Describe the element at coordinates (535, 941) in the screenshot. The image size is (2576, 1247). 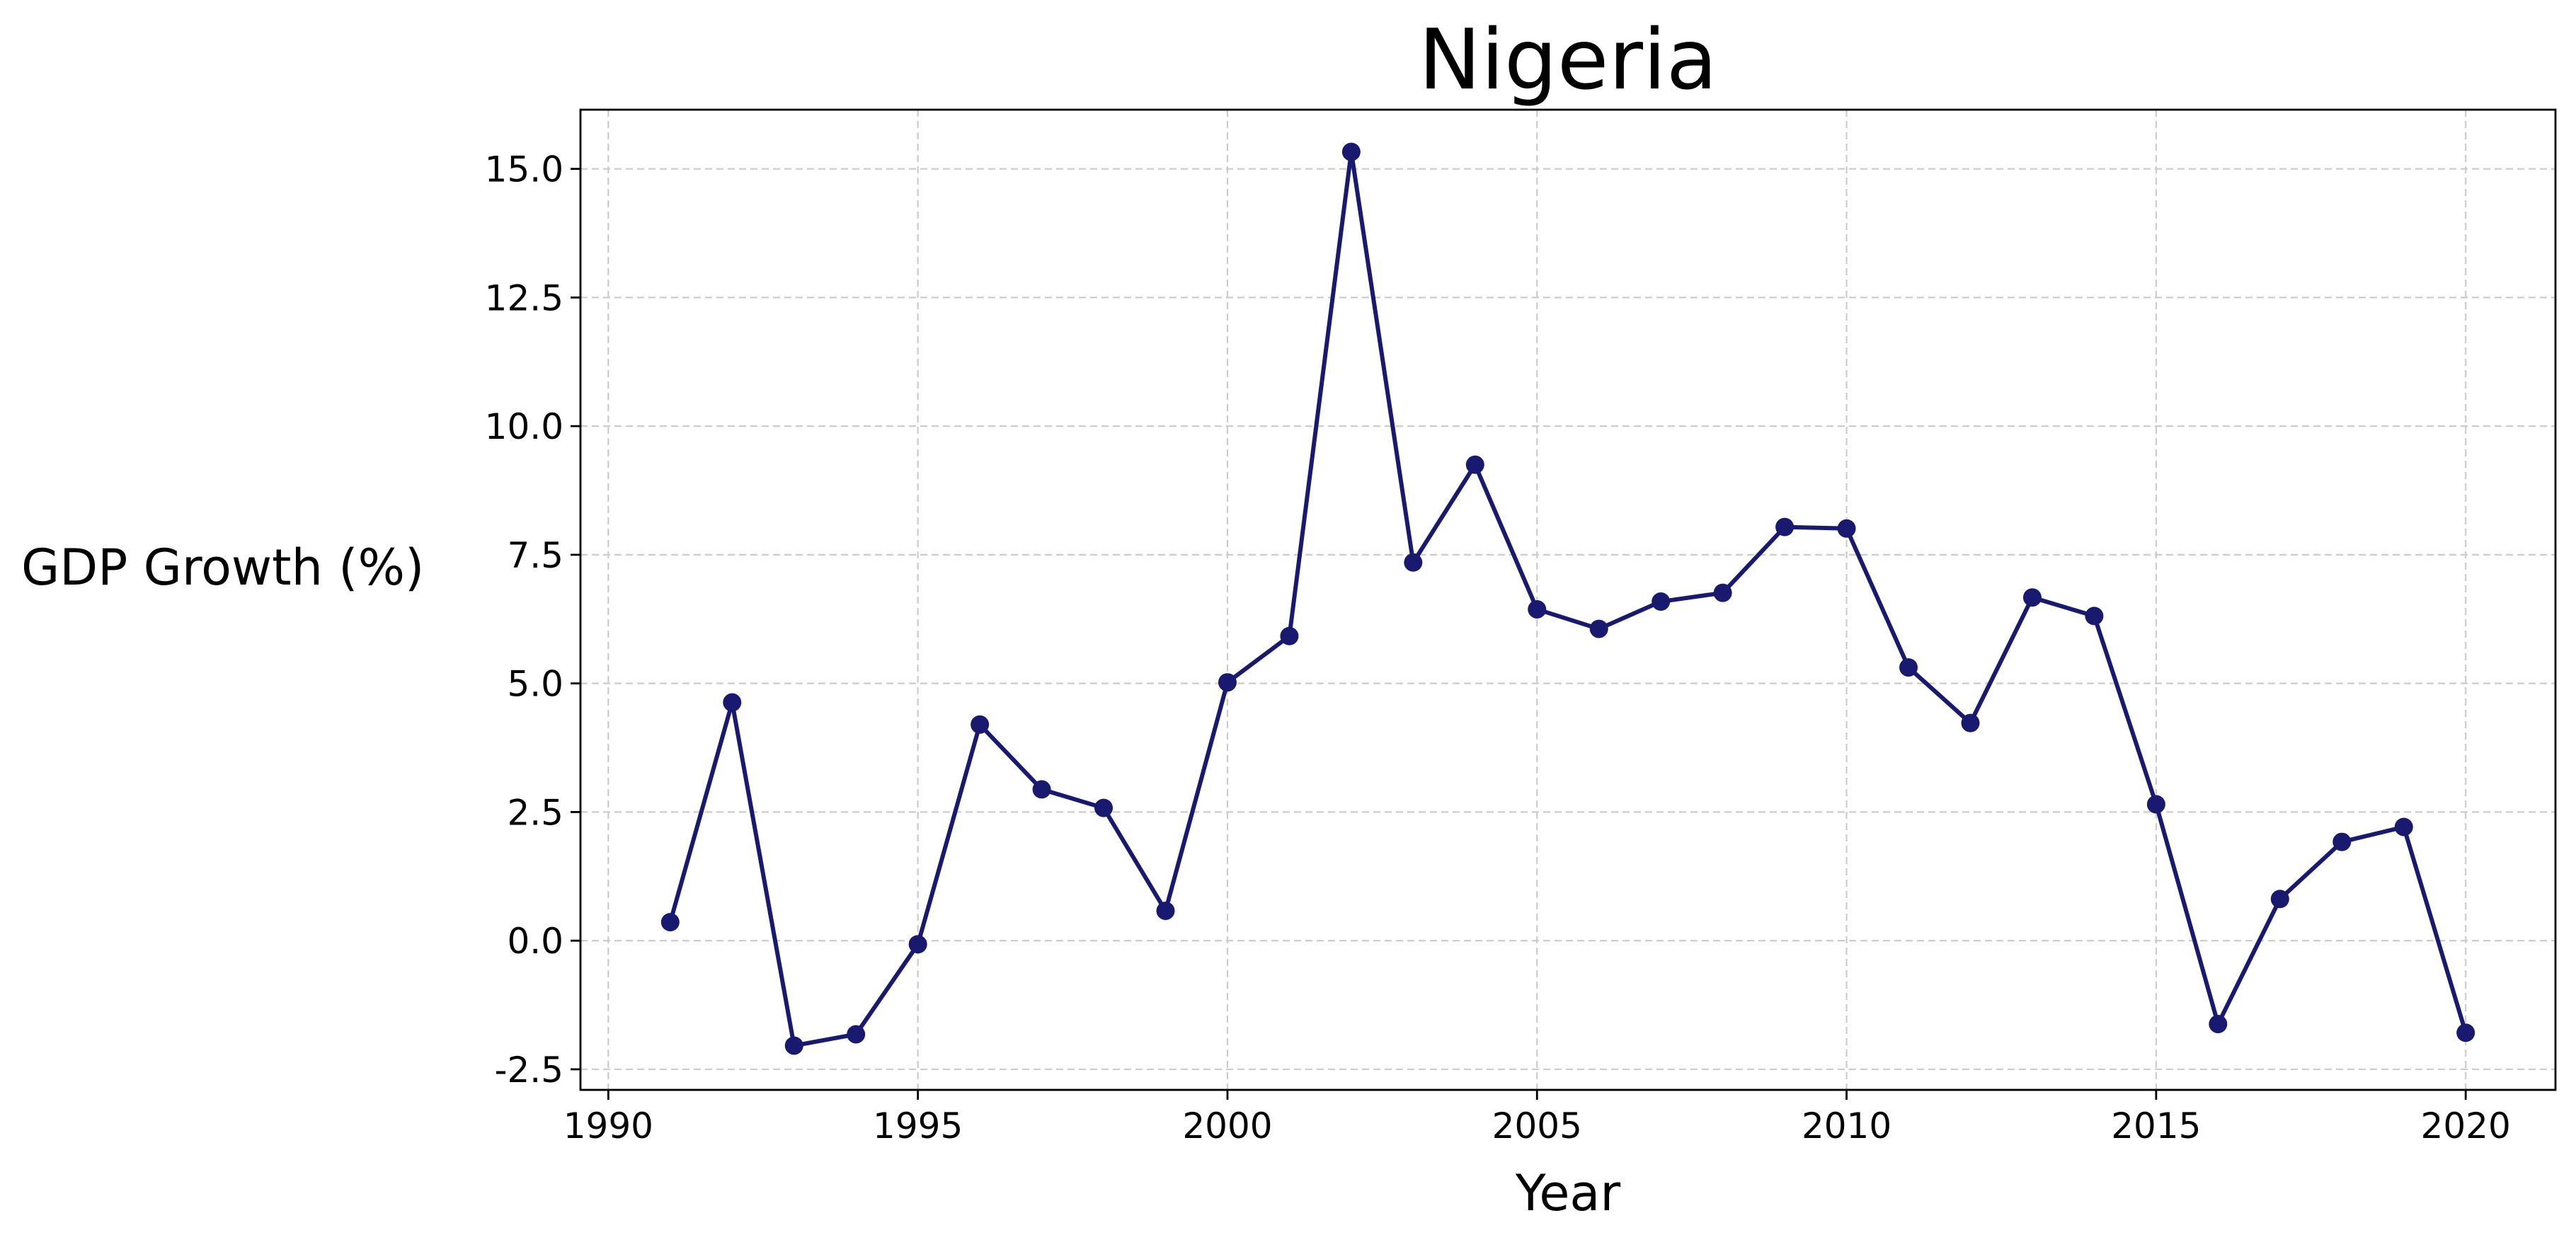
I see `y-tick-label: 0.0` at that location.